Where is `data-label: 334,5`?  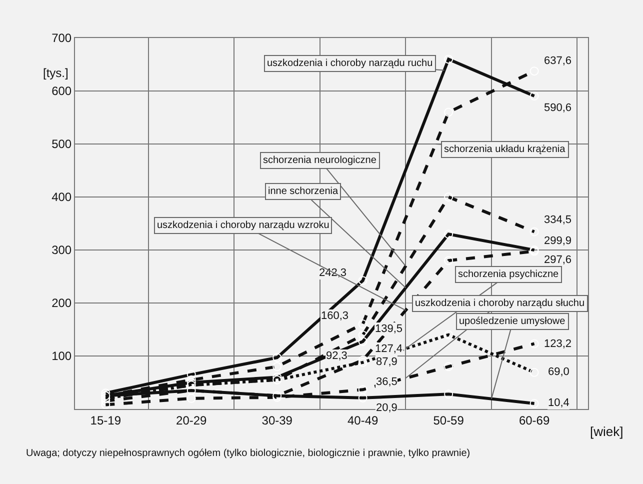
data-label: 334,5 is located at coordinates (558, 220).